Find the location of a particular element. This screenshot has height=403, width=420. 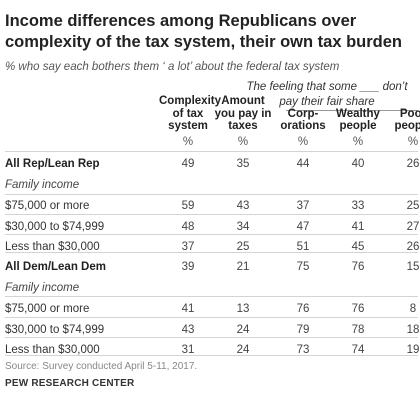

column-header: Amount you pay in taxes is located at coordinates (243, 114).